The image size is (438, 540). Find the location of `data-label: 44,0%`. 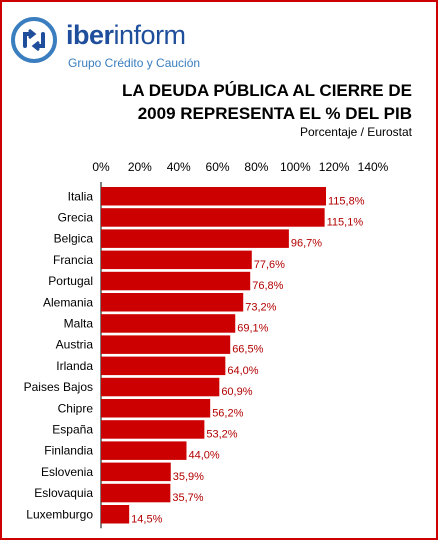

data-label: 44,0% is located at coordinates (203, 456).